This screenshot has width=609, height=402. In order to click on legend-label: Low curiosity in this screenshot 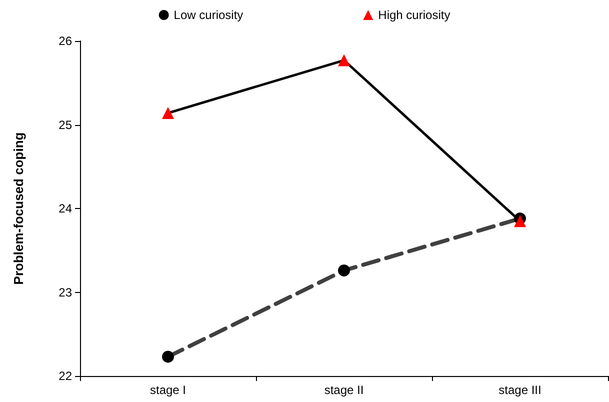, I will do `click(209, 15)`.